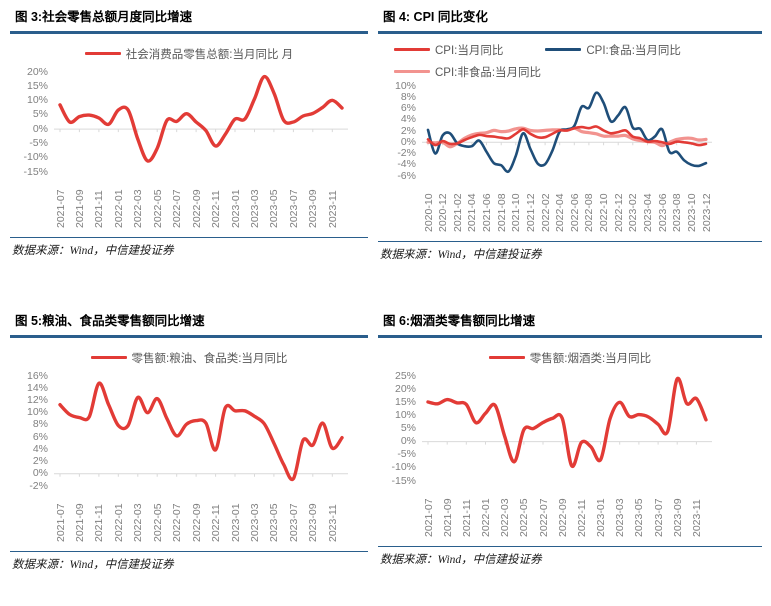 The height and width of the screenshot is (606, 771). Describe the element at coordinates (488, 72) in the screenshot. I see `legend-label: CPI:非食品:当月同比` at that location.